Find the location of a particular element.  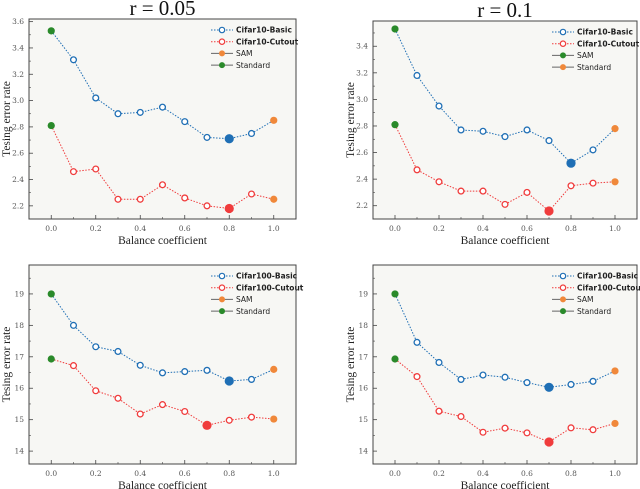

y-tick-label: 14 is located at coordinates (363, 451).